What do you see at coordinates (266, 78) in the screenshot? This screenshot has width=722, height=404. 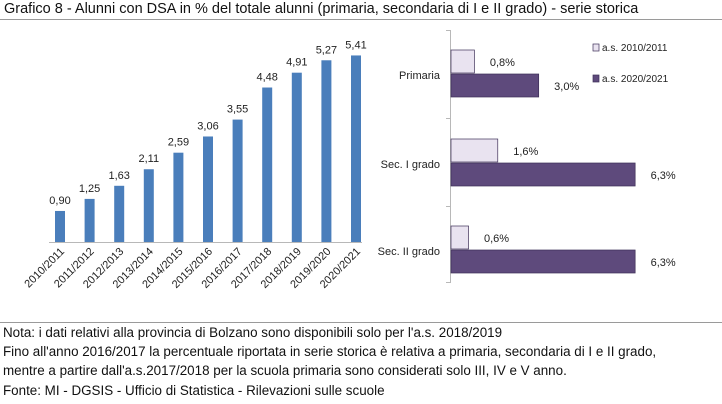 I see `bar-value-label: 4,48` at bounding box center [266, 78].